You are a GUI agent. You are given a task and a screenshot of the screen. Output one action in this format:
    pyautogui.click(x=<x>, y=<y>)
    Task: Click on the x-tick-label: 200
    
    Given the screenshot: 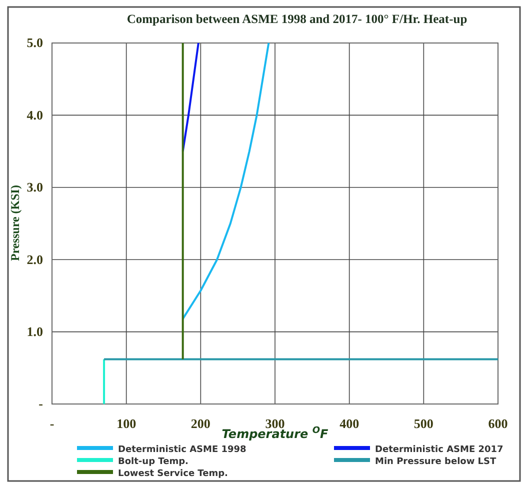 What is the action you would take?
    pyautogui.click(x=200, y=424)
    